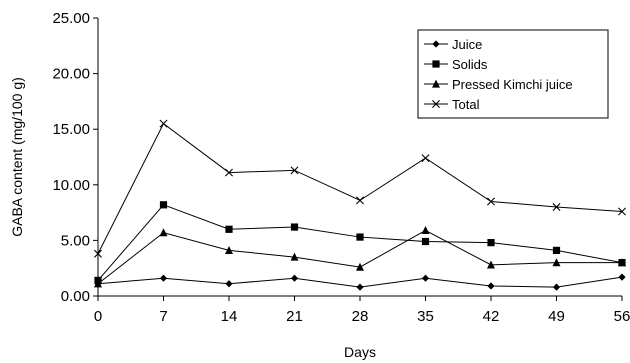 Image resolution: width=630 pixels, height=363 pixels. I want to click on x-tick-label: 0, so click(98, 316).